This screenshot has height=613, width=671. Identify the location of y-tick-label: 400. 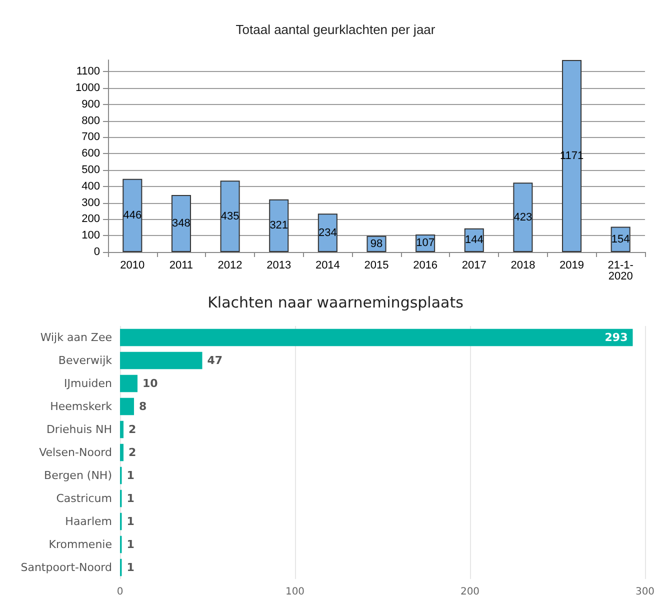
(91, 186).